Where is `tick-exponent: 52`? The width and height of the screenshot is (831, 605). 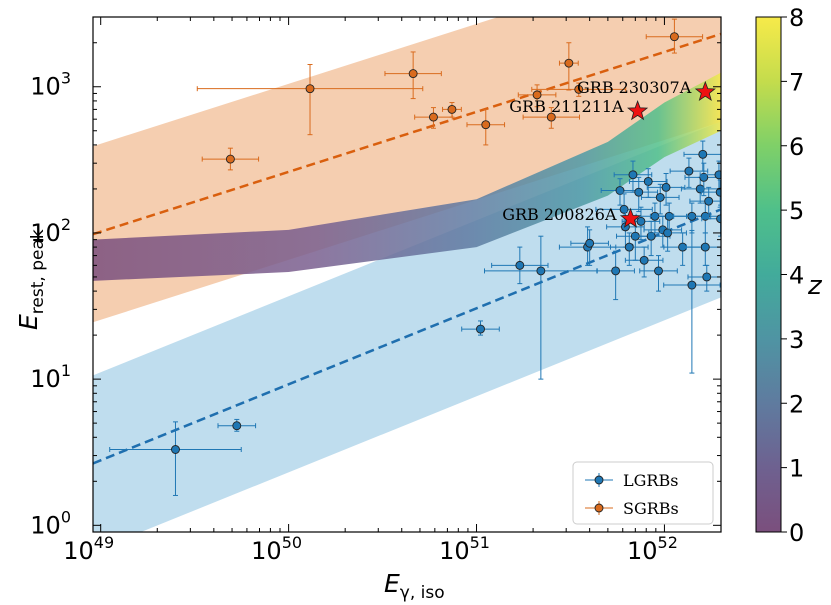 tick-exponent: 52 is located at coordinates (668, 542).